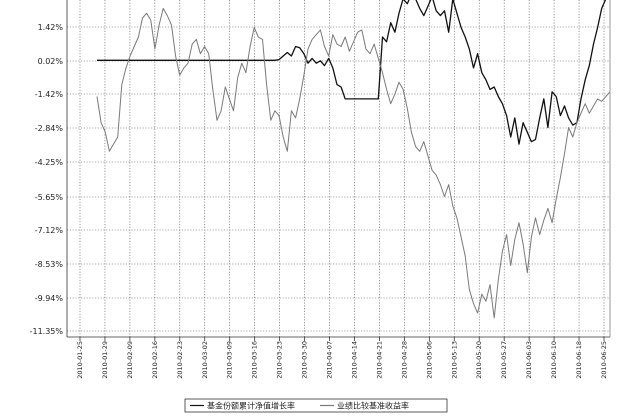 This screenshot has width=617, height=416. Describe the element at coordinates (255, 360) in the screenshot. I see `x-tick-label: 2010-03-16` at that location.